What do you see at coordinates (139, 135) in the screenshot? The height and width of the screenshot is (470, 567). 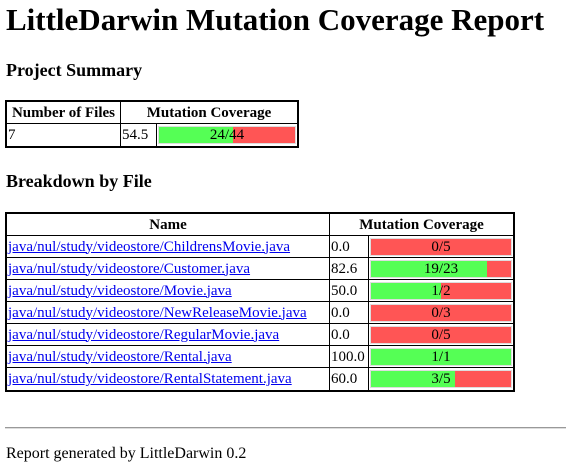 I see `coverage-percent: 54.5` at bounding box center [139, 135].